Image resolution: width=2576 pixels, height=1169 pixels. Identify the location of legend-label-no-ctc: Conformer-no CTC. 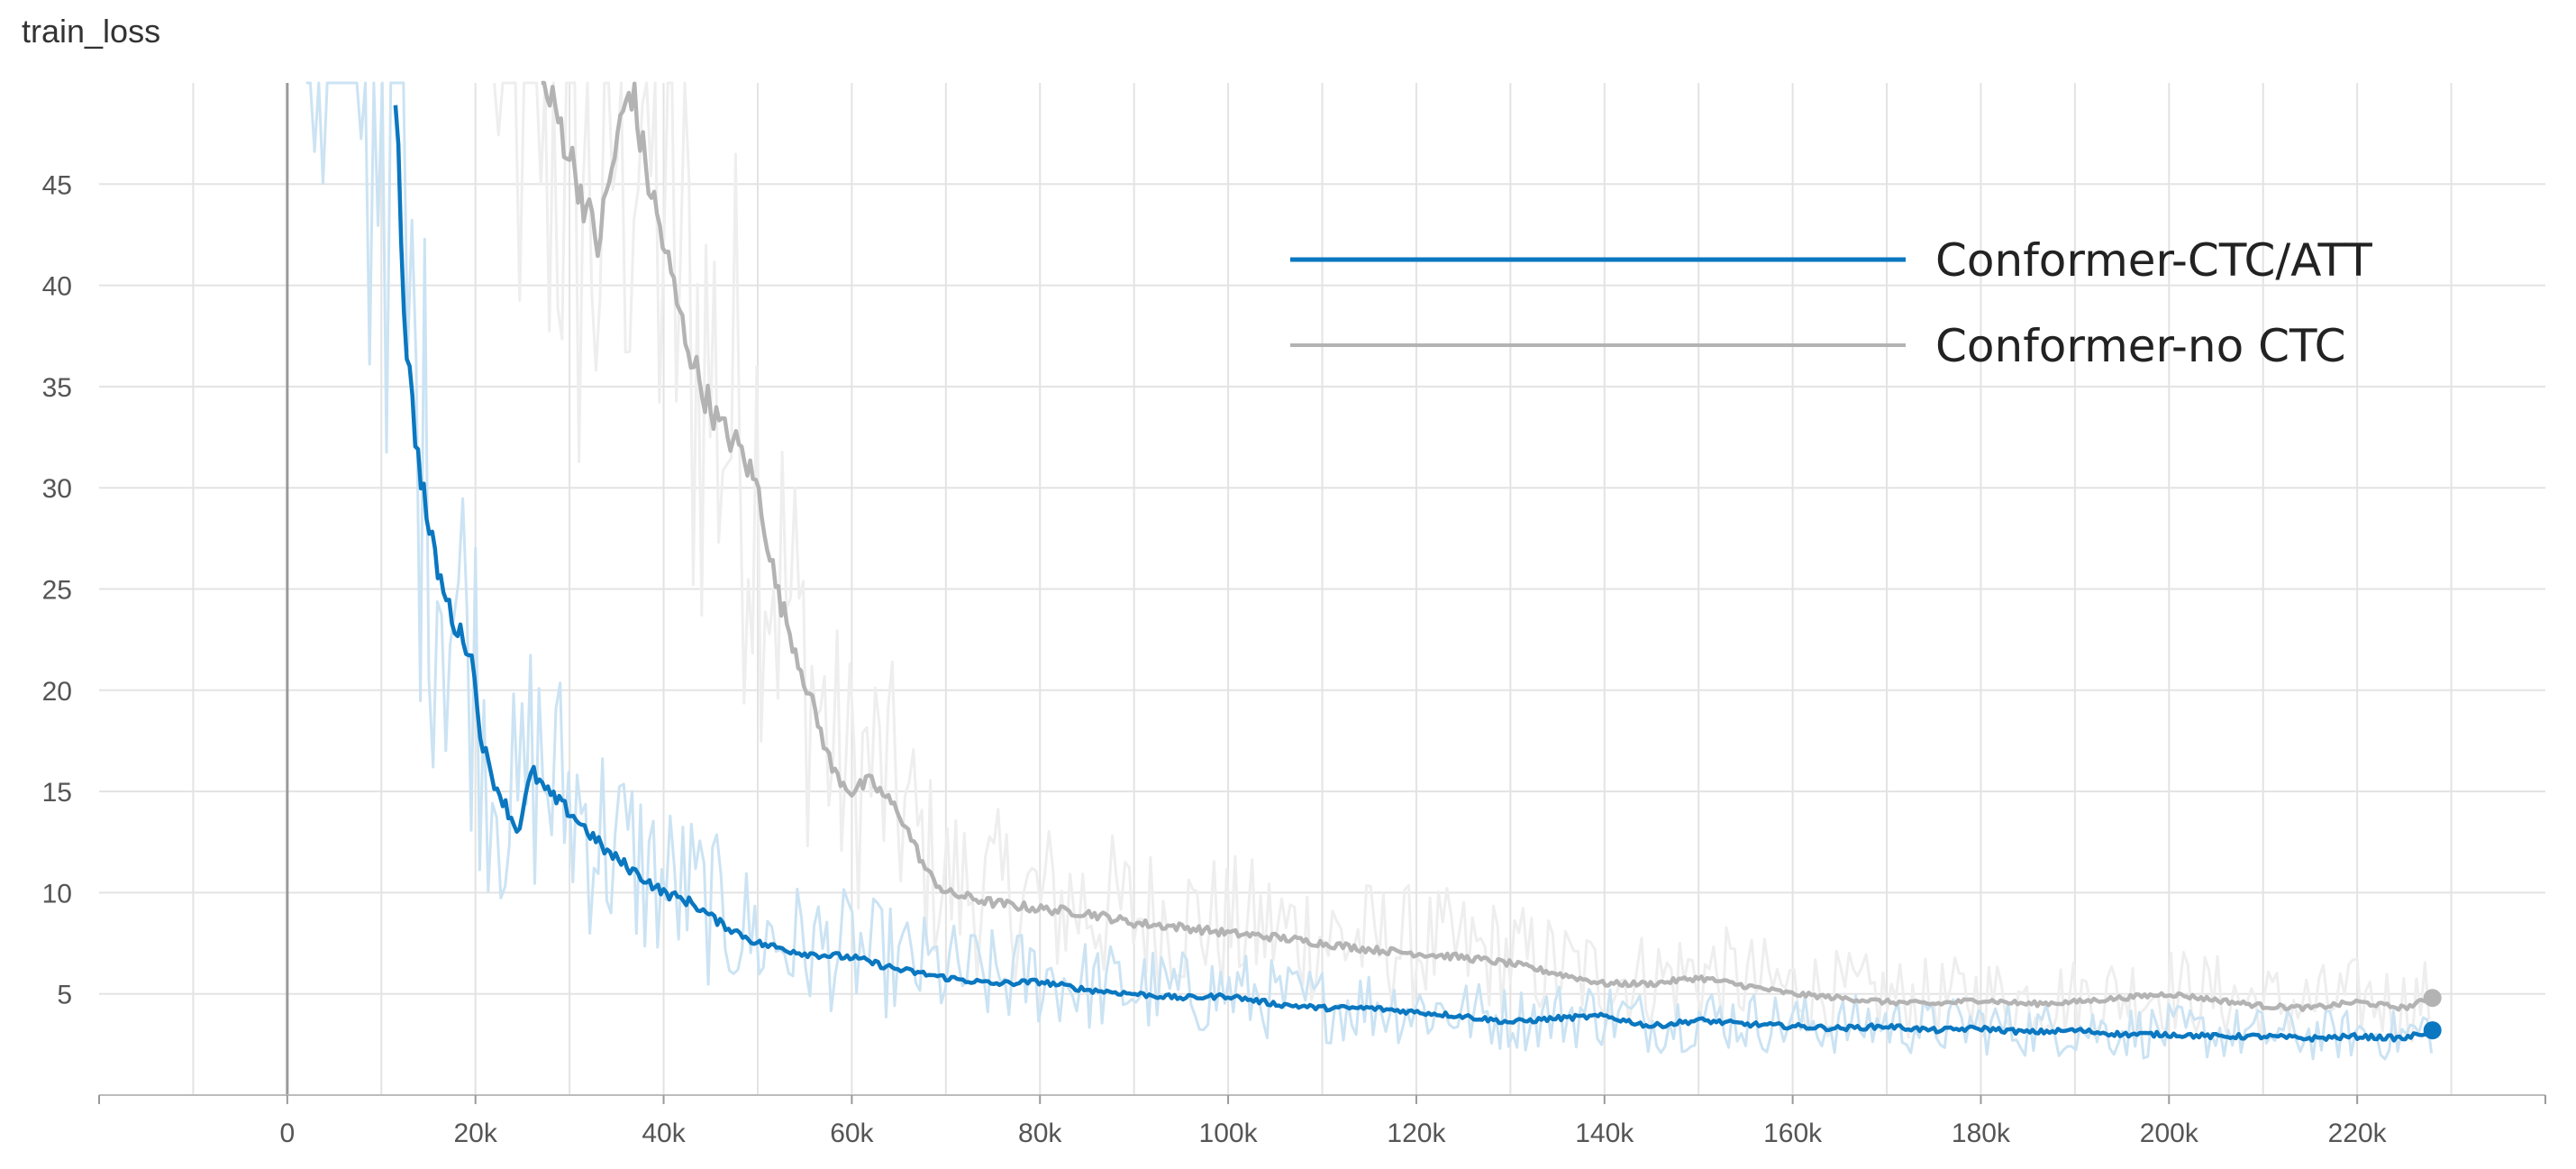
(2140, 346).